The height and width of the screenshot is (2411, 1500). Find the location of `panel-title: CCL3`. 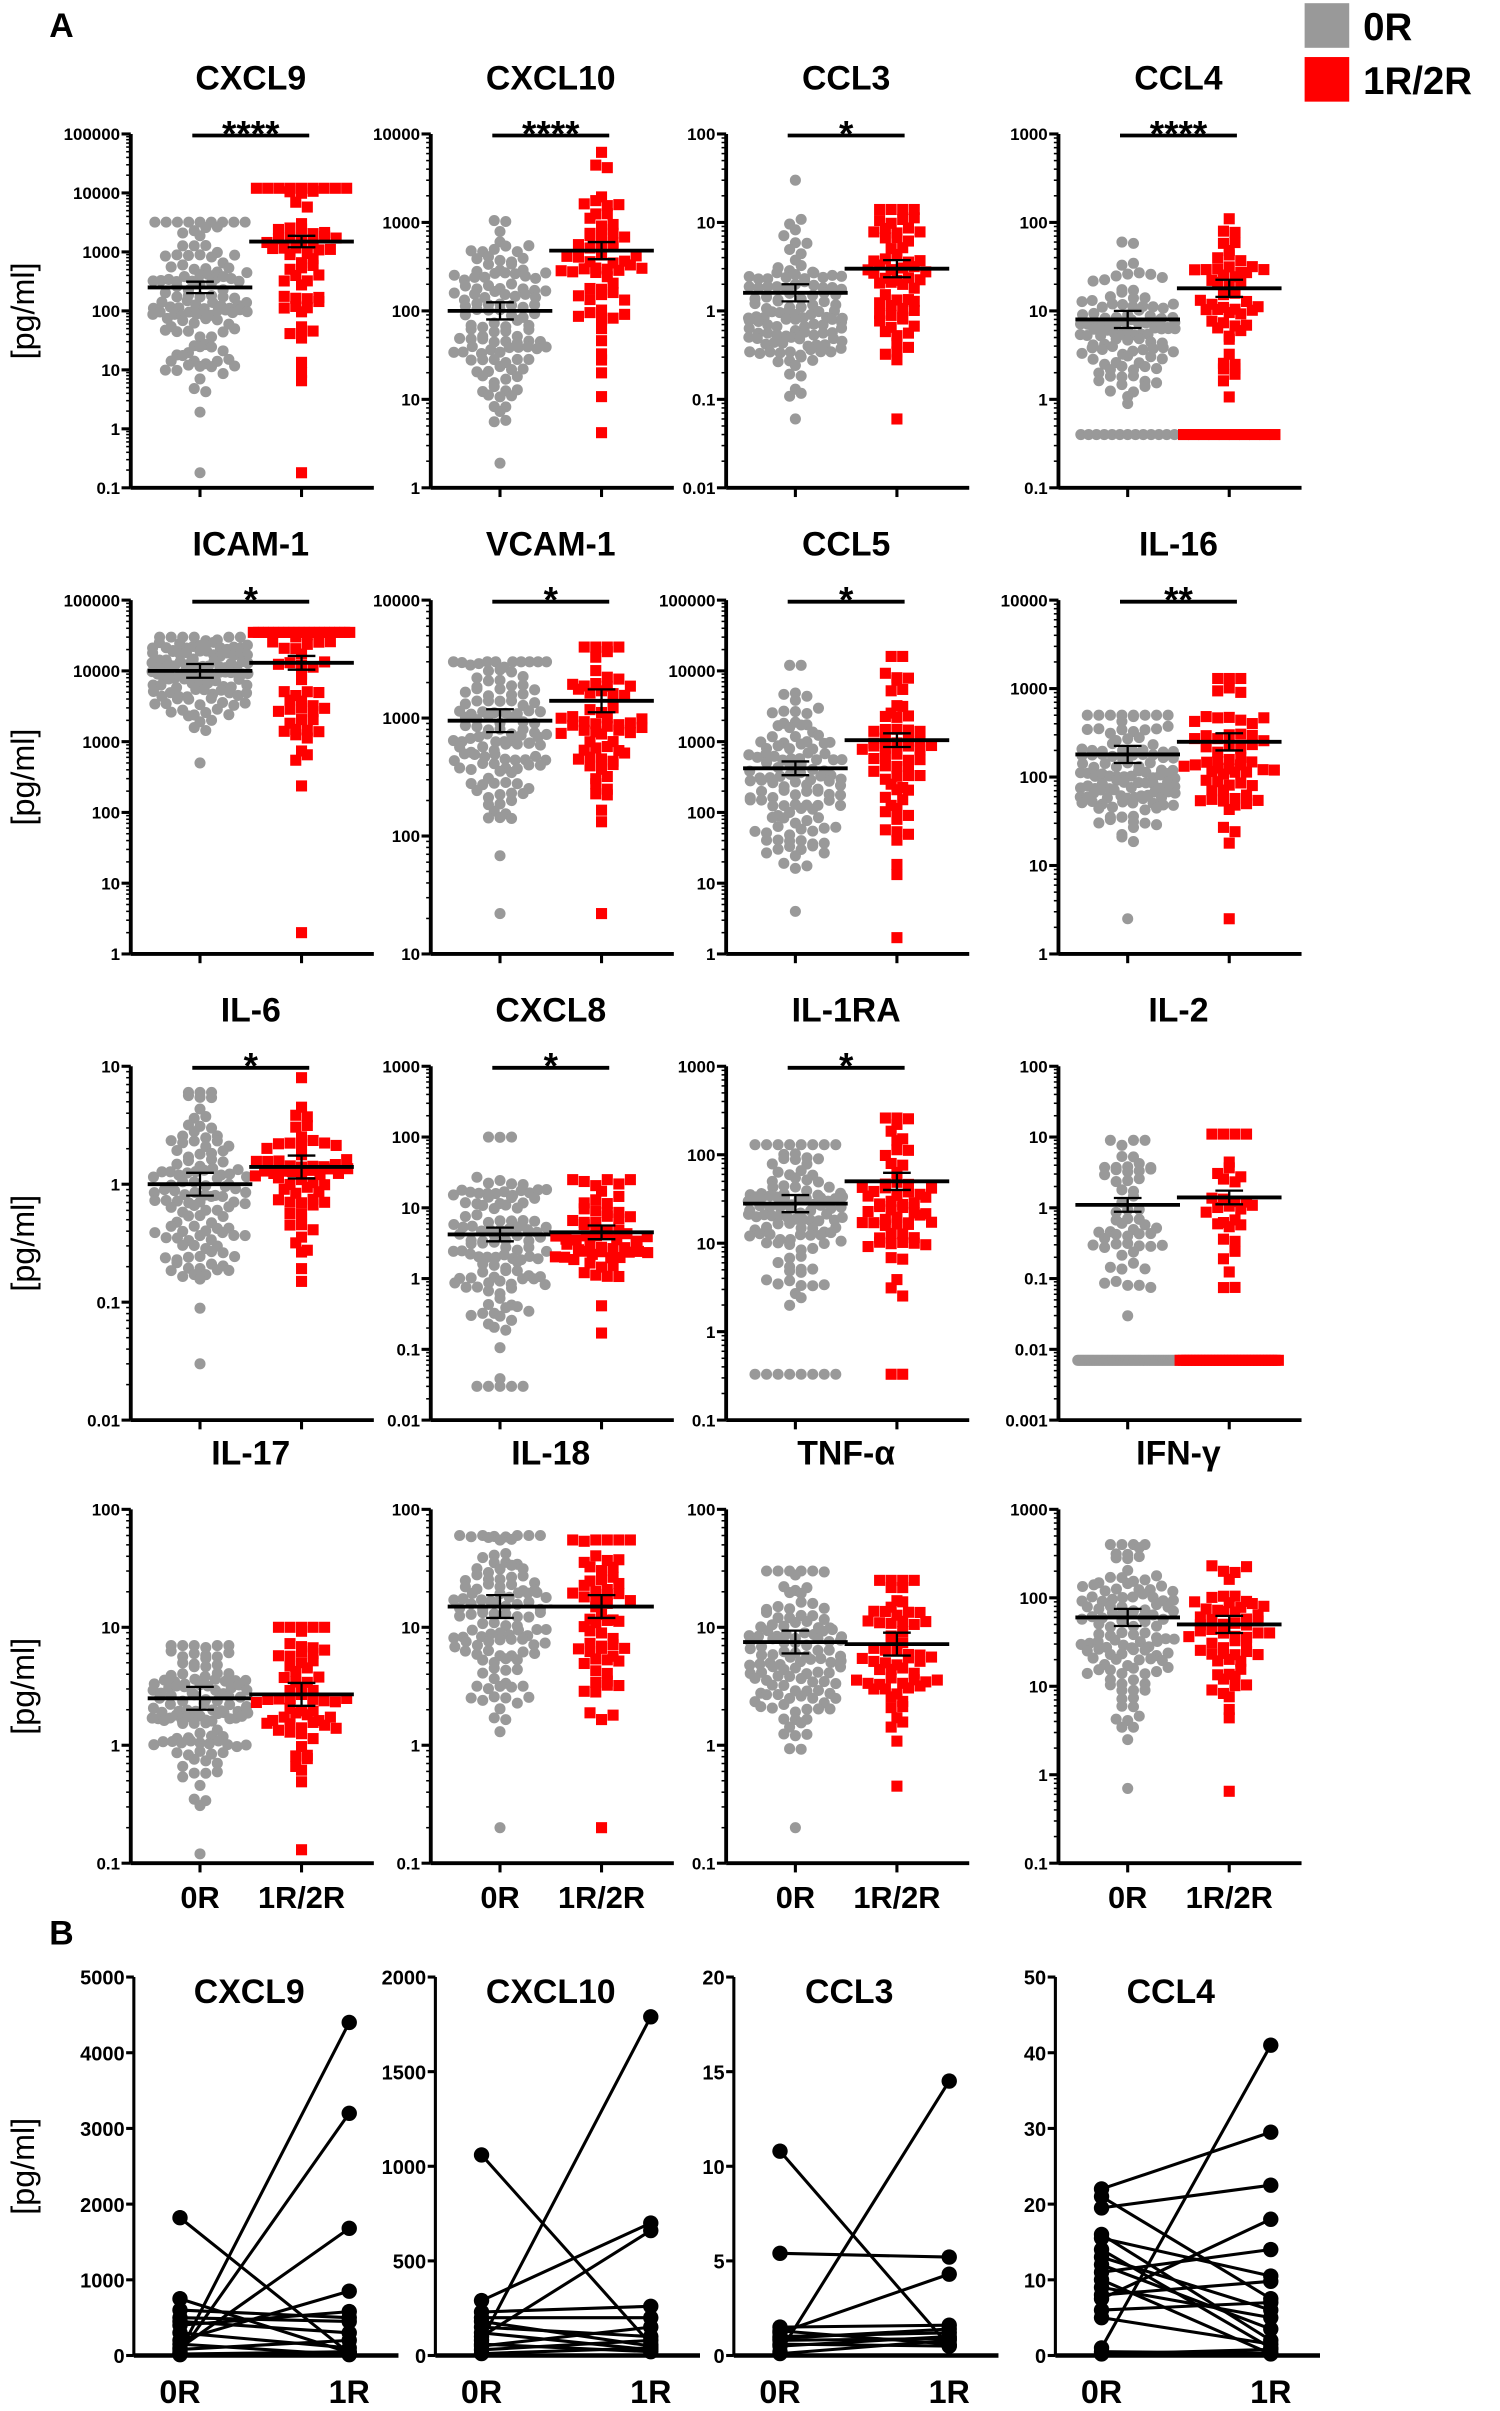

panel-title: CCL3 is located at coordinates (849, 1992).